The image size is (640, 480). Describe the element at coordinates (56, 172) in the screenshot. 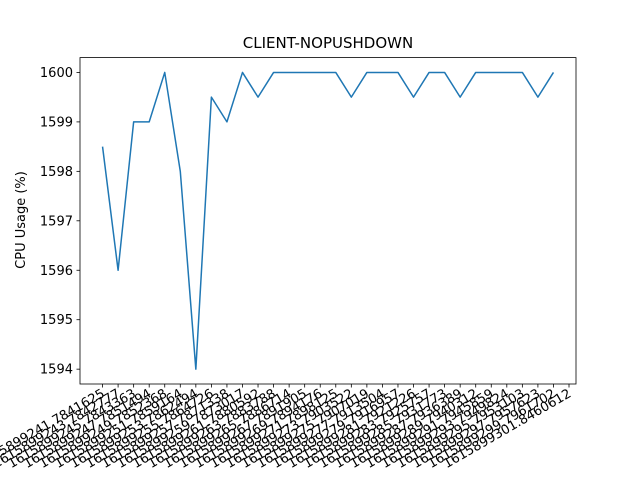

I see `y-tick-label: 1598` at that location.